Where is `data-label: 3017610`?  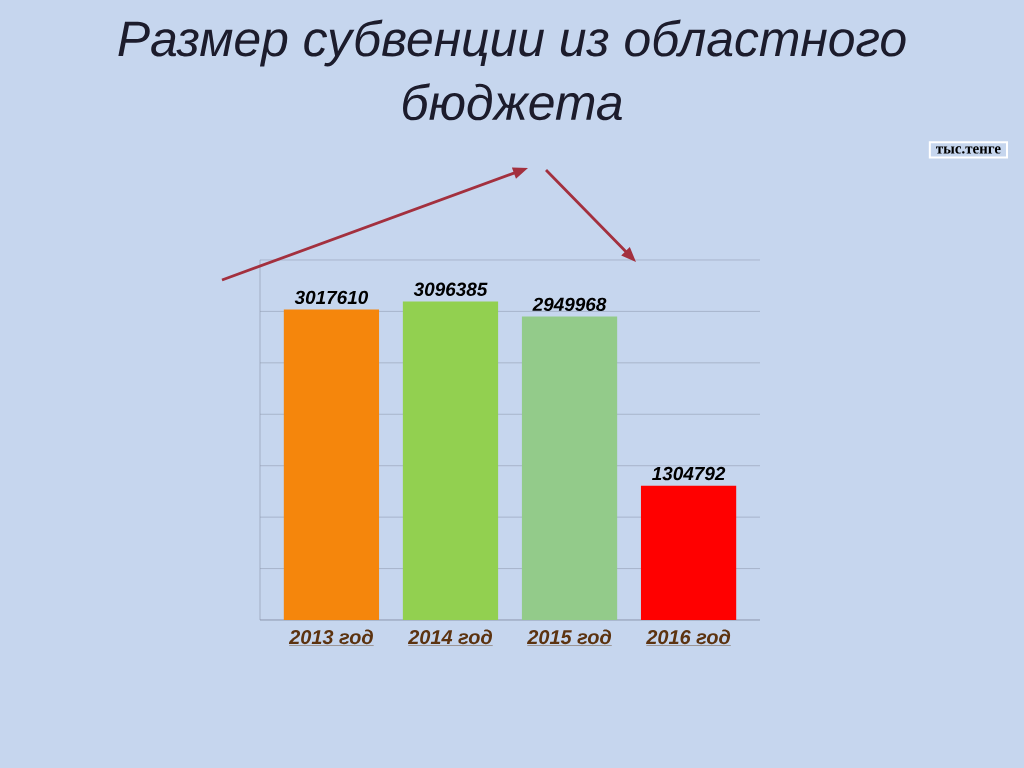
data-label: 3017610 is located at coordinates (331, 297).